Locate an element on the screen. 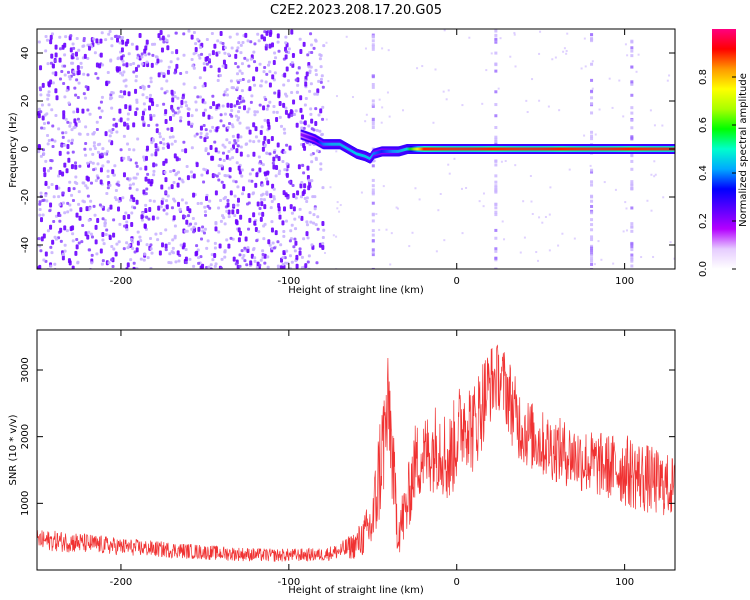  figure-title: C2E2.2023.208.17.20.G05 is located at coordinates (356, 10).